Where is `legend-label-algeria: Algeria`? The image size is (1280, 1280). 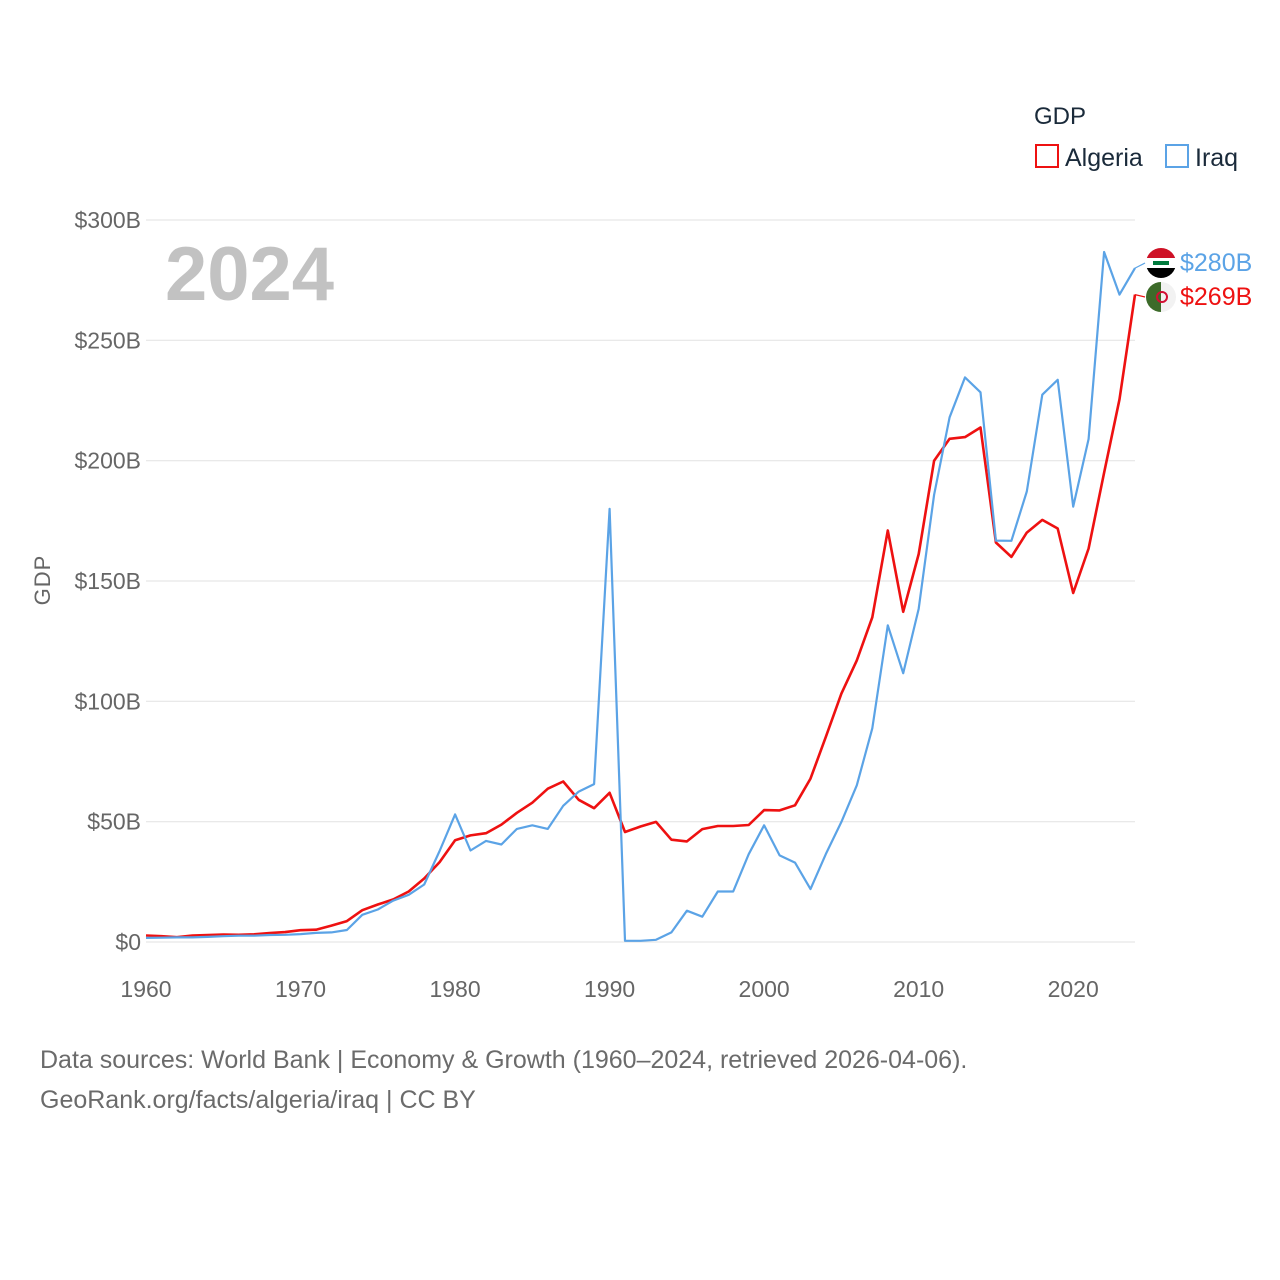 legend-label-algeria: Algeria is located at coordinates (1104, 158).